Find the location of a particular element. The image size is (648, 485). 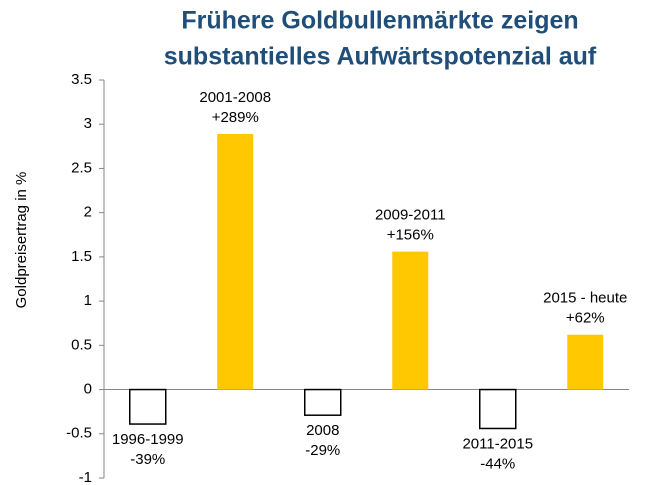

y-tick-label: 3 is located at coordinates (88, 123).